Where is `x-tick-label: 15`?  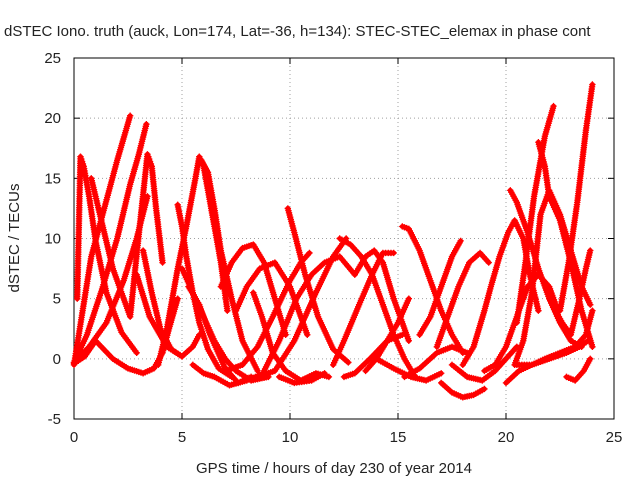 x-tick-label: 15 is located at coordinates (398, 437).